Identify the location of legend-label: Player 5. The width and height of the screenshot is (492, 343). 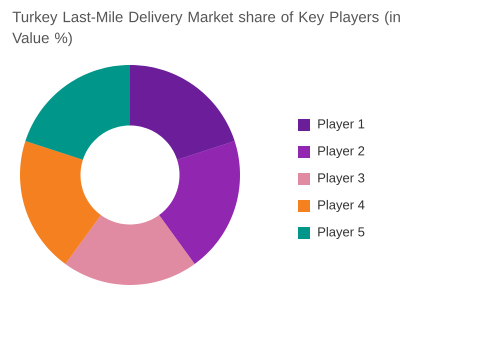
(341, 233).